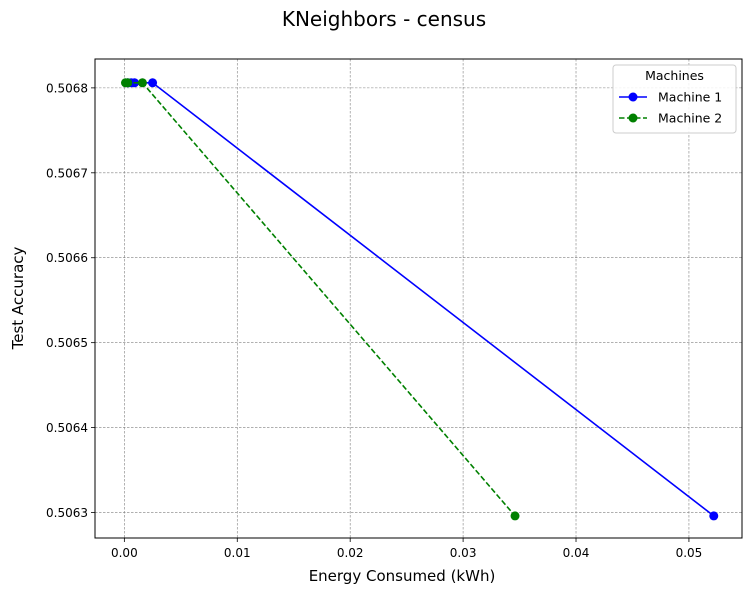 This screenshot has width=751, height=595. I want to click on y-tick-label: 0.5064, so click(67, 428).